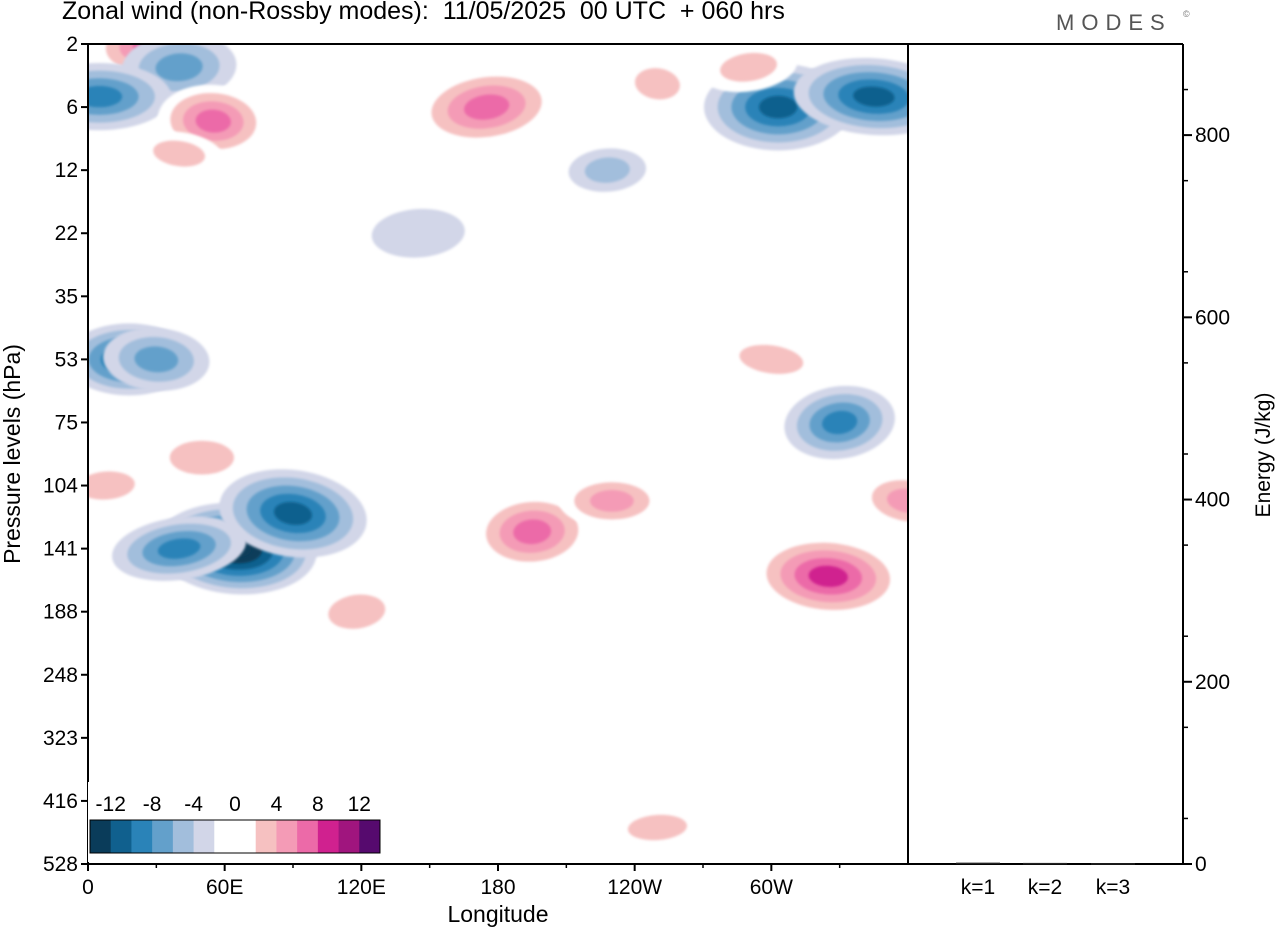 The image size is (1280, 930). I want to click on energy-tick-label: 400, so click(1212, 500).